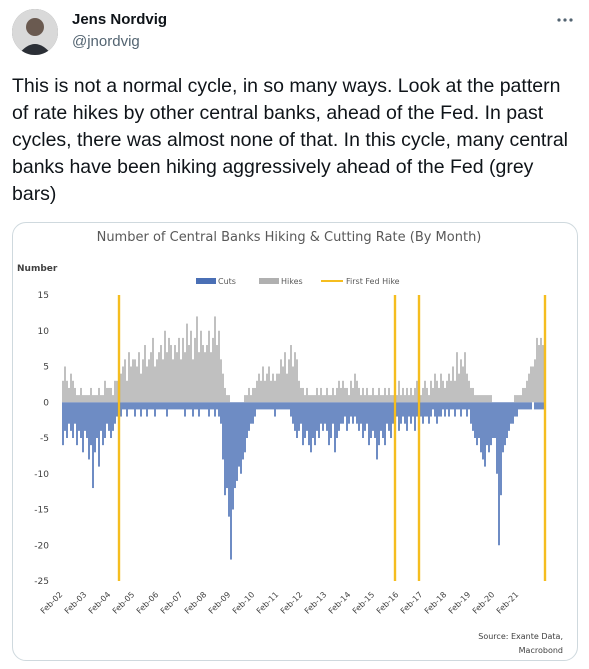 The image size is (589, 669). Describe the element at coordinates (508, 603) in the screenshot. I see `x-tick-label: Feb-21` at that location.